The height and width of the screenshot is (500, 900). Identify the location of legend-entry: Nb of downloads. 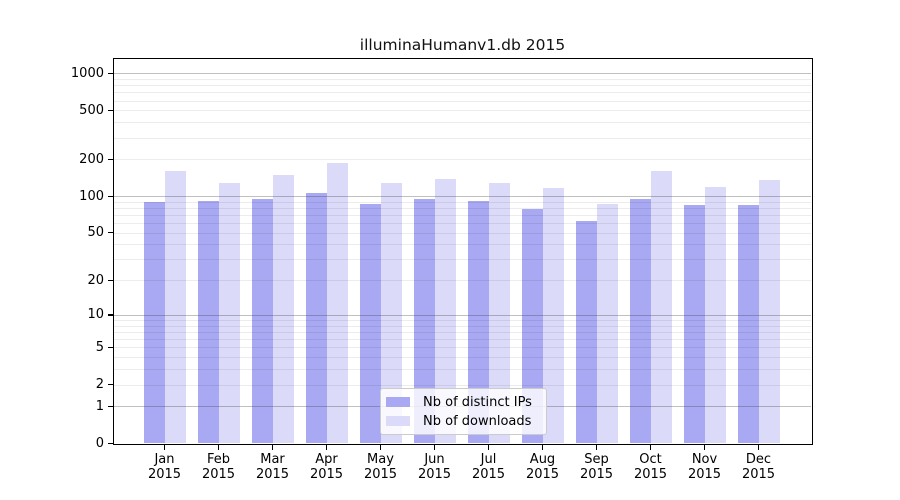
(466, 421).